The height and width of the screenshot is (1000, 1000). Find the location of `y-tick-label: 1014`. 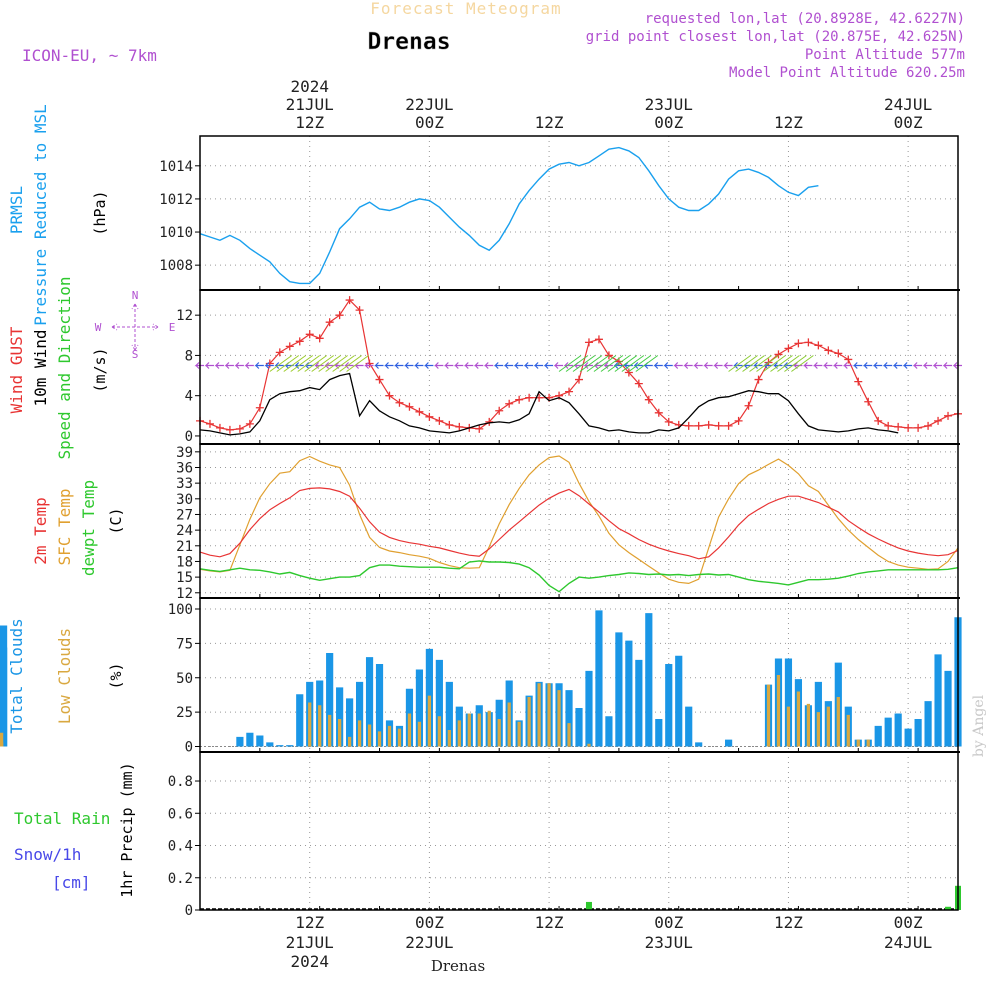

y-tick-label: 1014 is located at coordinates (176, 167).